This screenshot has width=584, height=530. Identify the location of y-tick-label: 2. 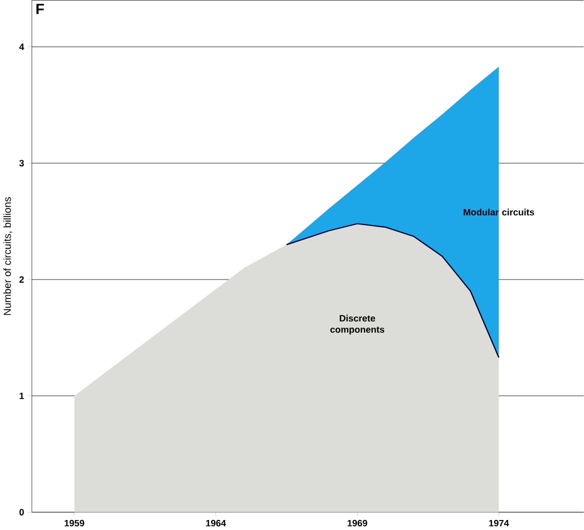
(21, 279).